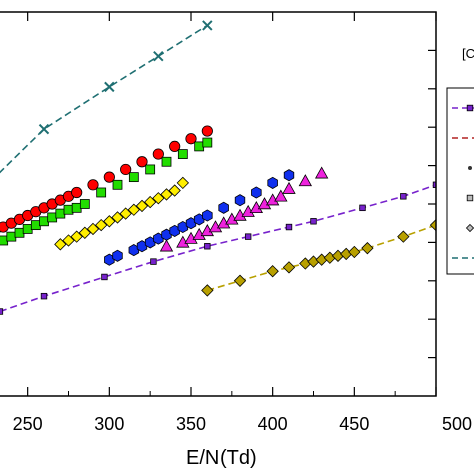  I want to click on x-axis-label: E/N, so click(202, 458).